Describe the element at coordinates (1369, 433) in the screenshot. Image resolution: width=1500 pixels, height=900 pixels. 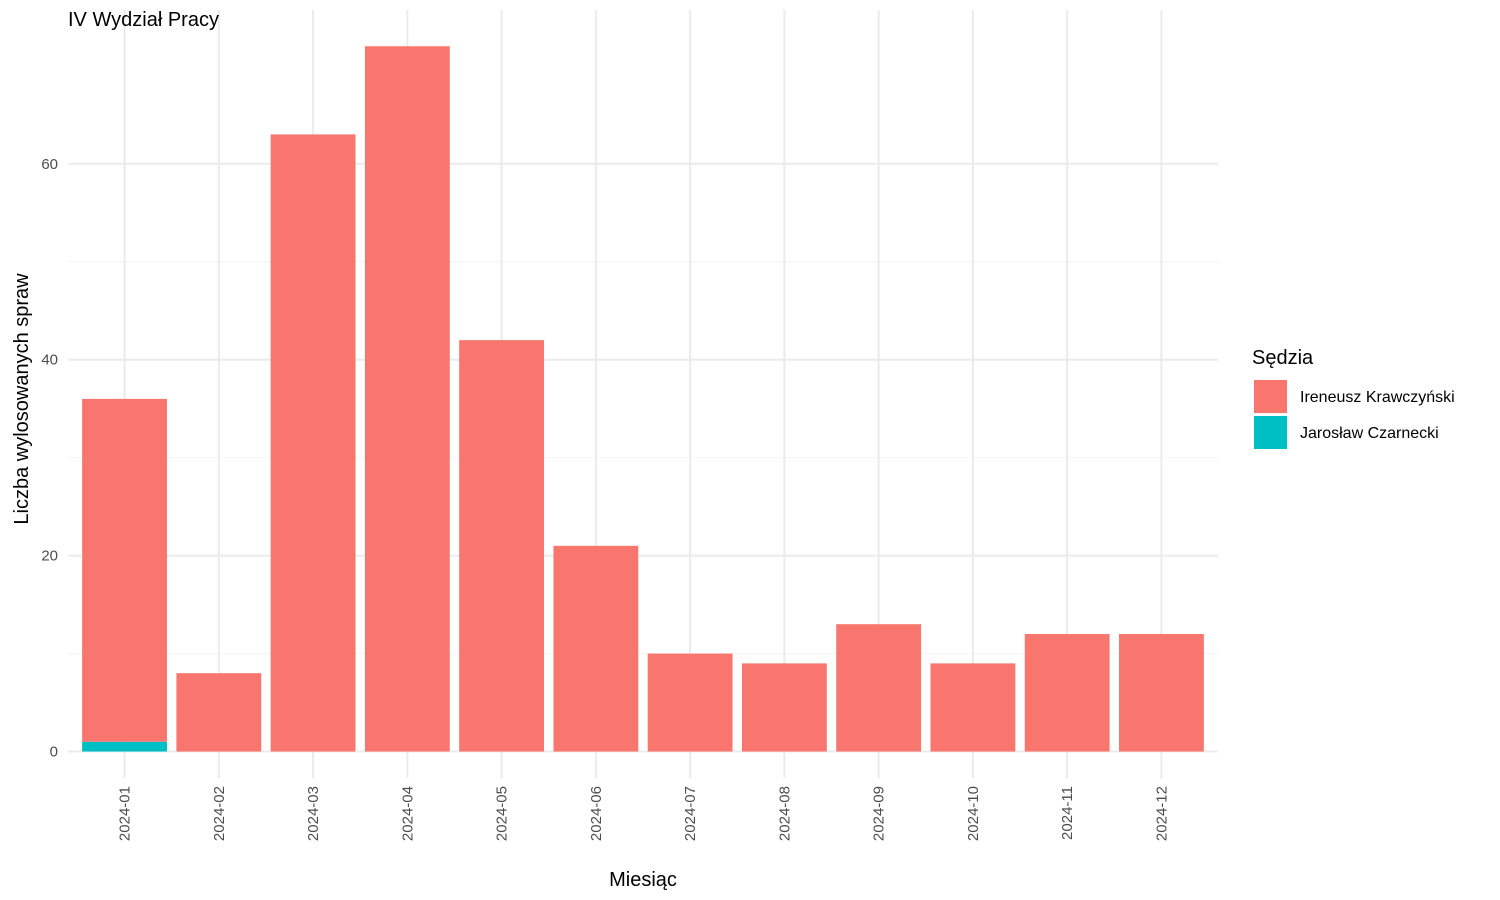
I see `legend-label: Jarosław Czarnecki` at that location.